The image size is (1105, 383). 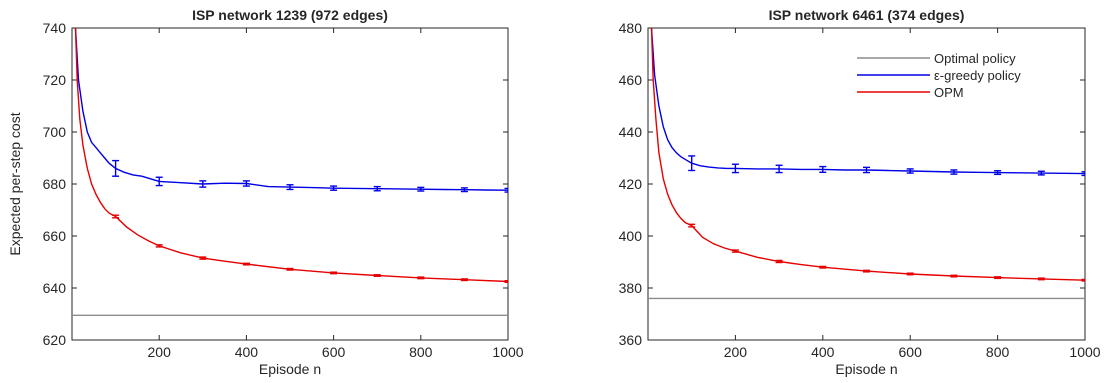 I want to click on y-tick-label: 380, so click(x=631, y=288).